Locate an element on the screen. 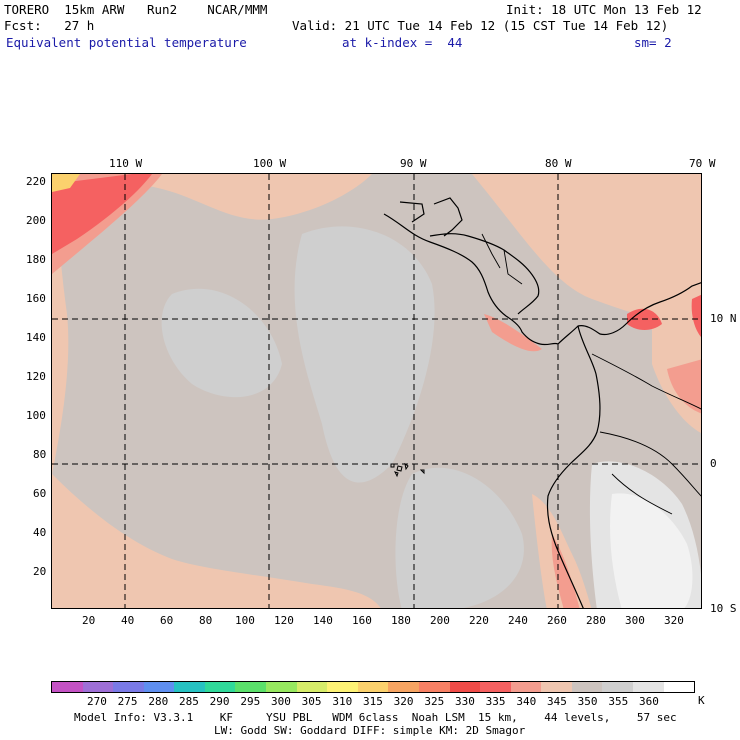 The image size is (740, 740). colorbar-tick-label: 345 is located at coordinates (557, 701).